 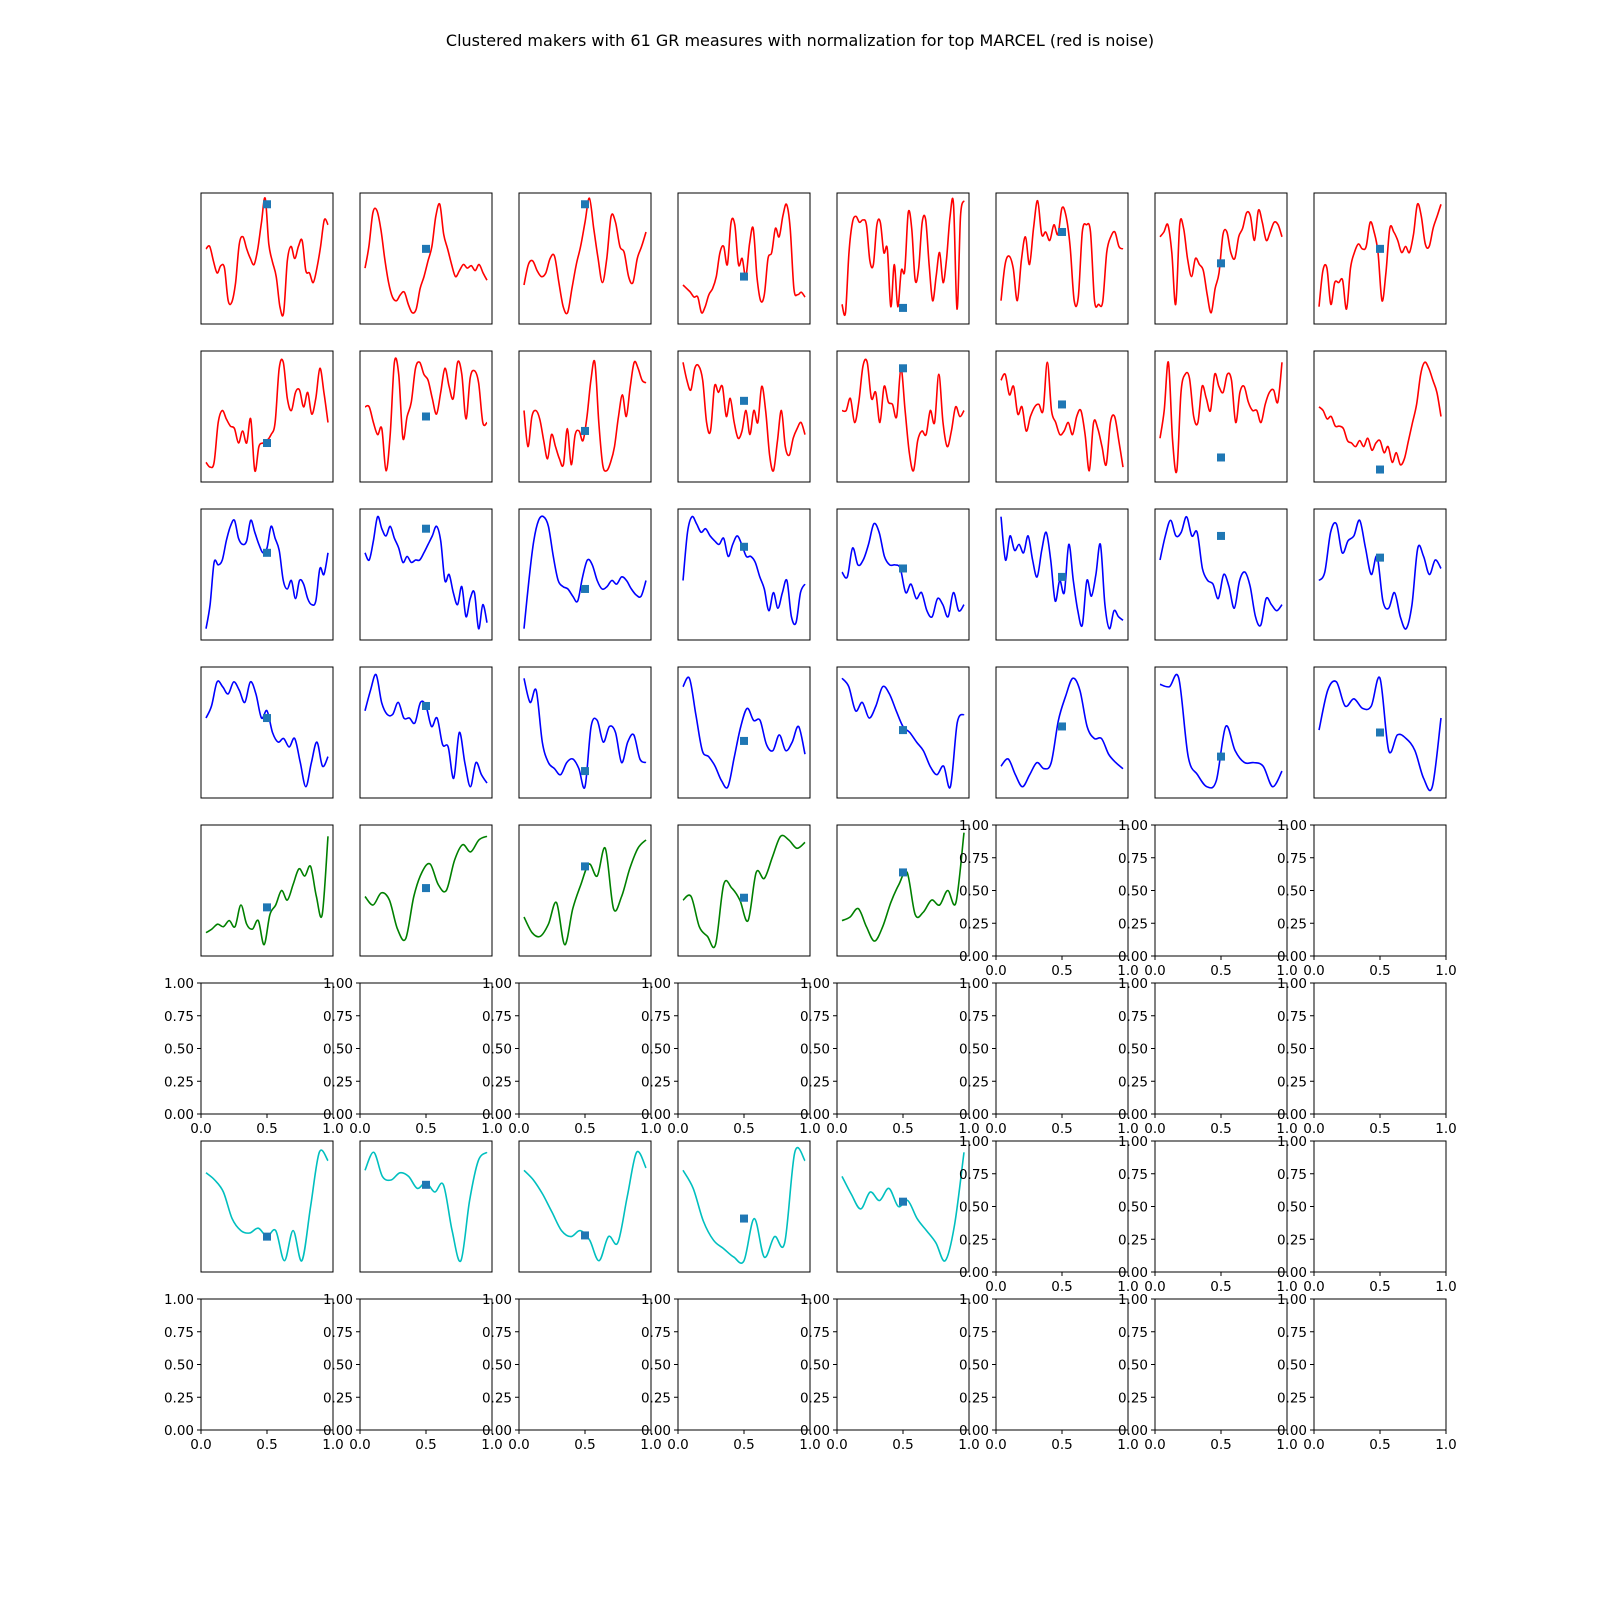 I want to click on empty-subplot-r7-c5: 0.0 0.5 1.00.000.250.500.751.00, so click(x=1049, y=1372).